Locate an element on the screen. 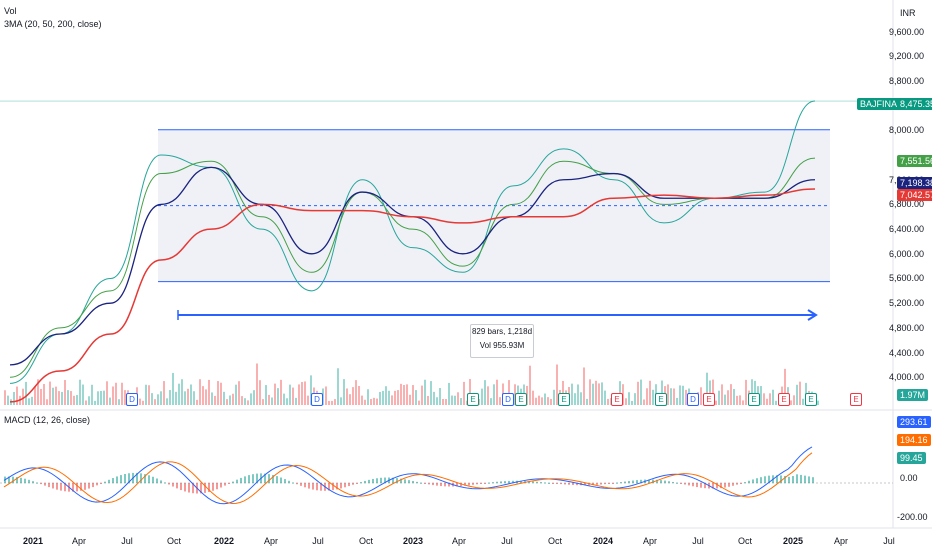 Image resolution: width=932 pixels, height=550 pixels. price-tick: 6,400.00 is located at coordinates (906, 229).